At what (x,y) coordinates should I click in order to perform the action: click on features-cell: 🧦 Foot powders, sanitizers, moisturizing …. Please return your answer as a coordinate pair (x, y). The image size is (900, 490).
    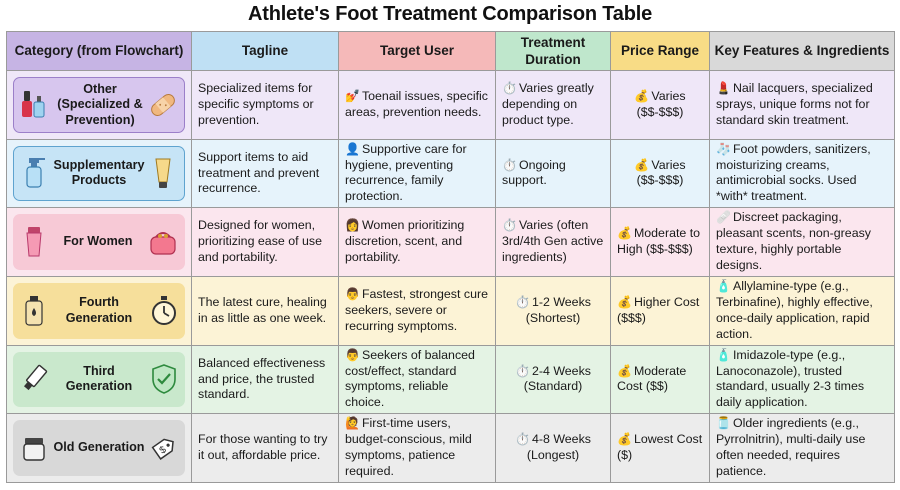
    Looking at the image, I should click on (802, 173).